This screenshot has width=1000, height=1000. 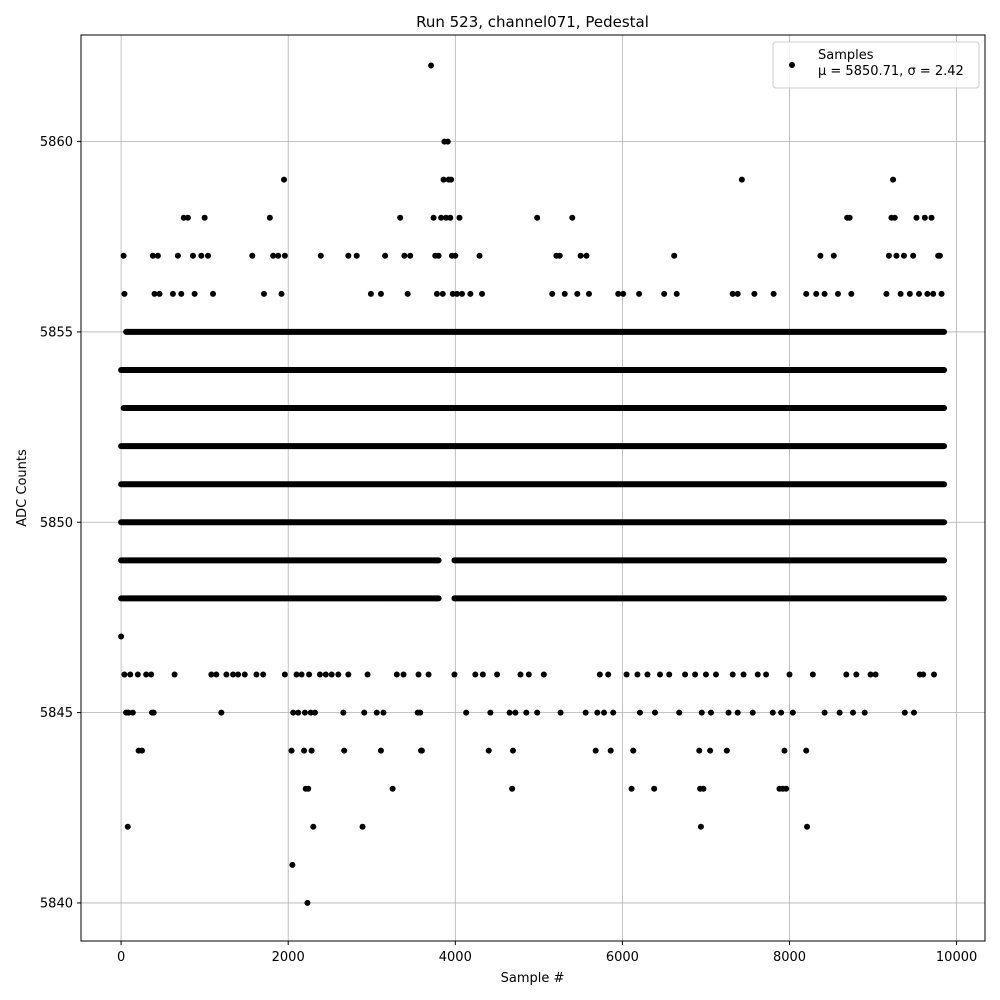 What do you see at coordinates (56, 903) in the screenshot?
I see `y-tick-label: 5840` at bounding box center [56, 903].